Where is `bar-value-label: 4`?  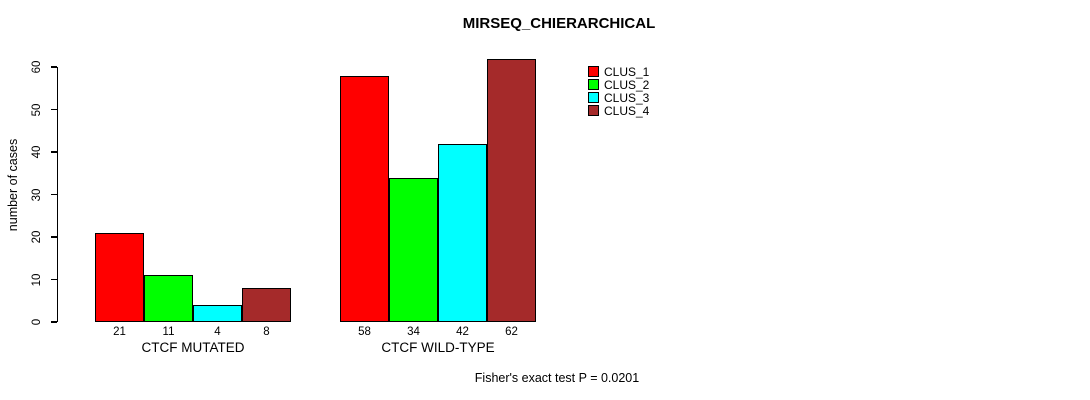 bar-value-label: 4 is located at coordinates (217, 332).